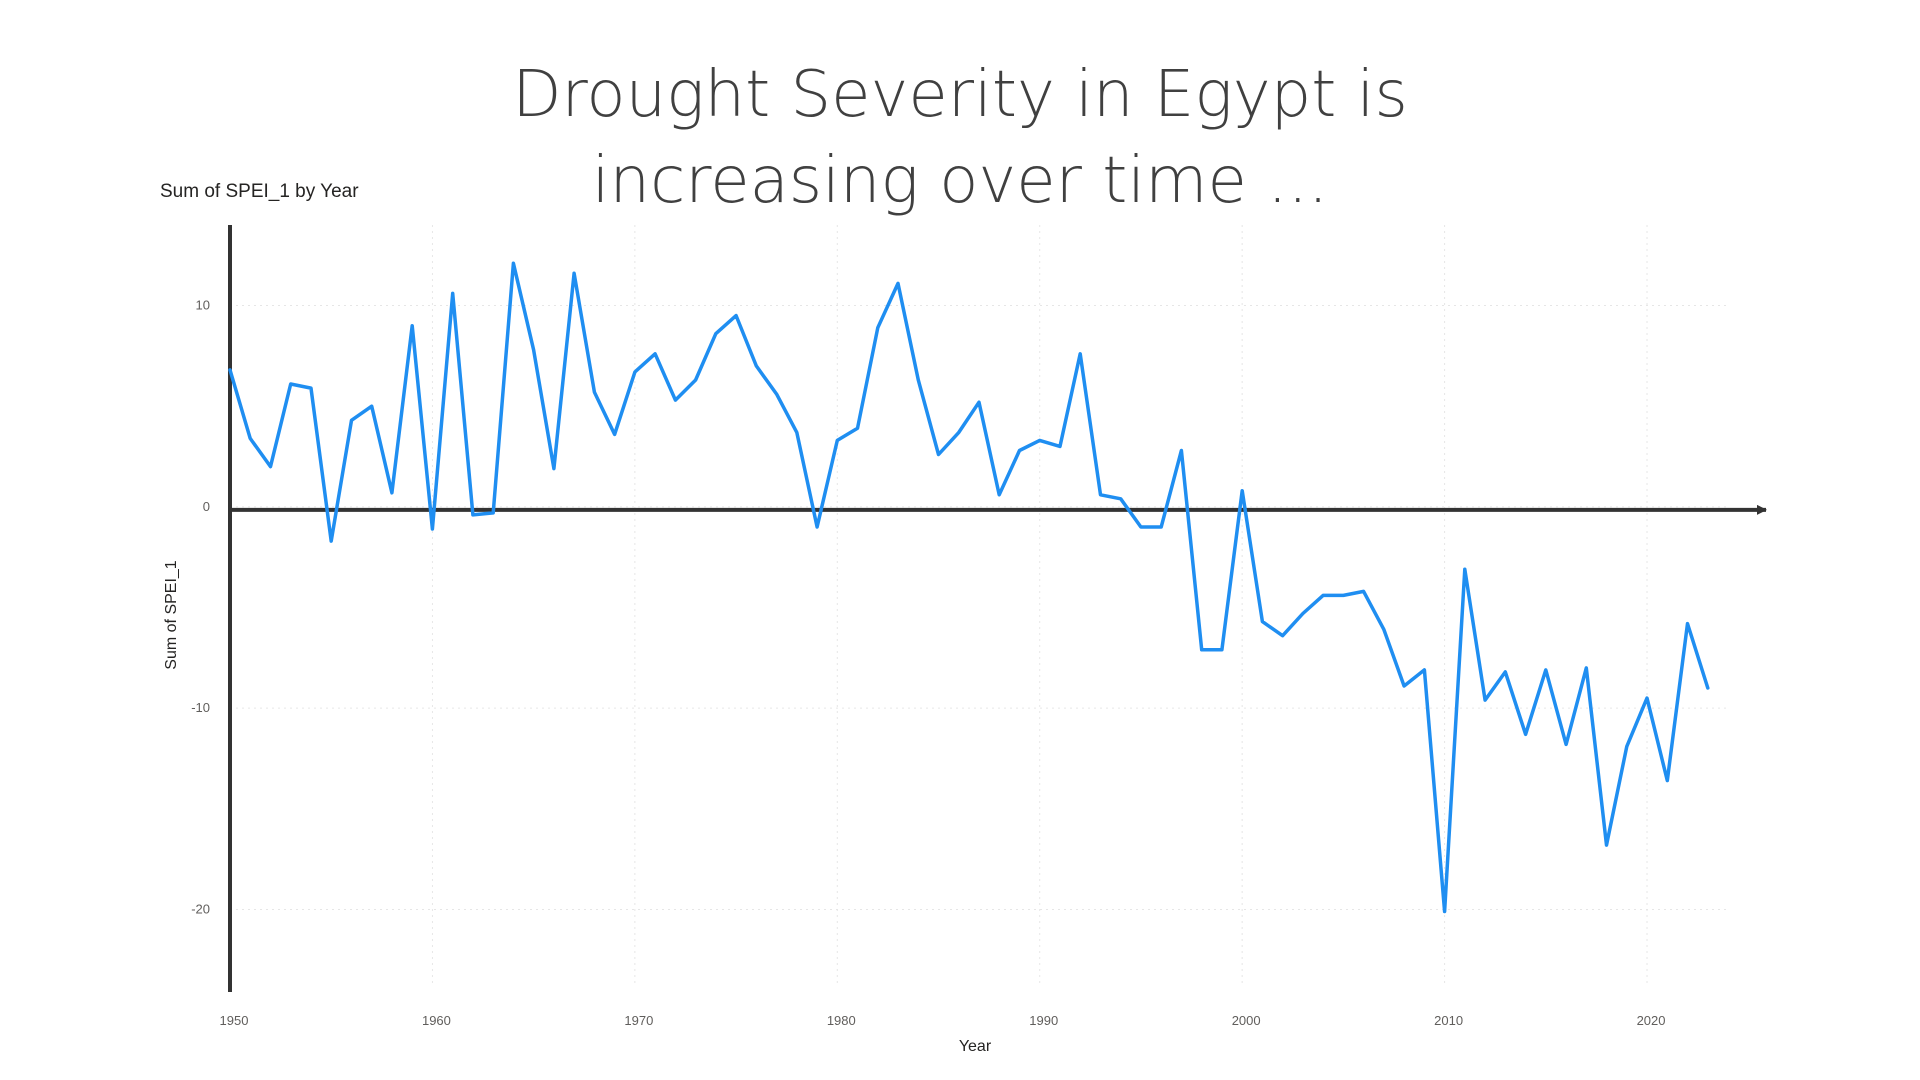 Image resolution: width=1920 pixels, height=1080 pixels. I want to click on data-point-2017, so click(1586, 668).